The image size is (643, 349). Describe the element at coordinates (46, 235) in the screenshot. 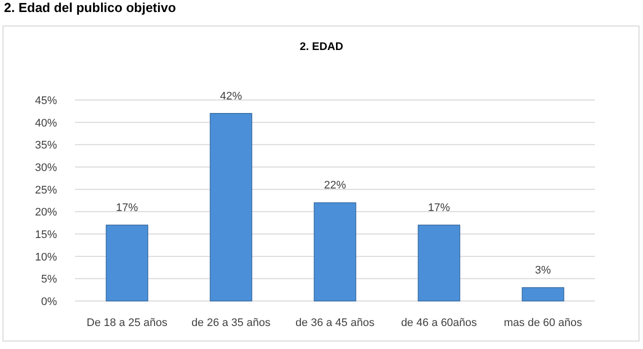

I see `y-tick-label: 15%` at that location.